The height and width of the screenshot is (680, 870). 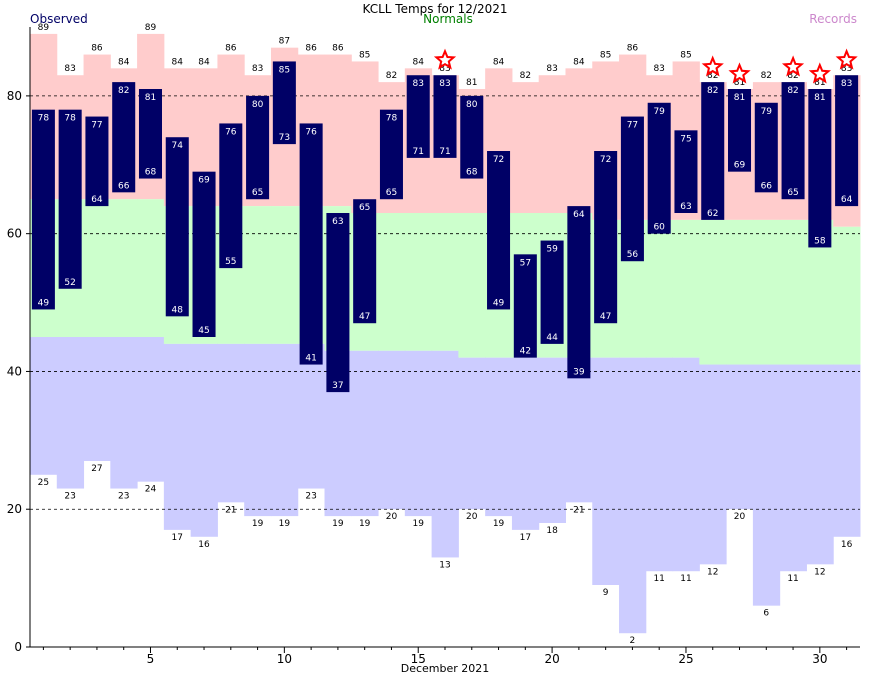 I want to click on observed-high-label-15: 83, so click(x=417, y=84).